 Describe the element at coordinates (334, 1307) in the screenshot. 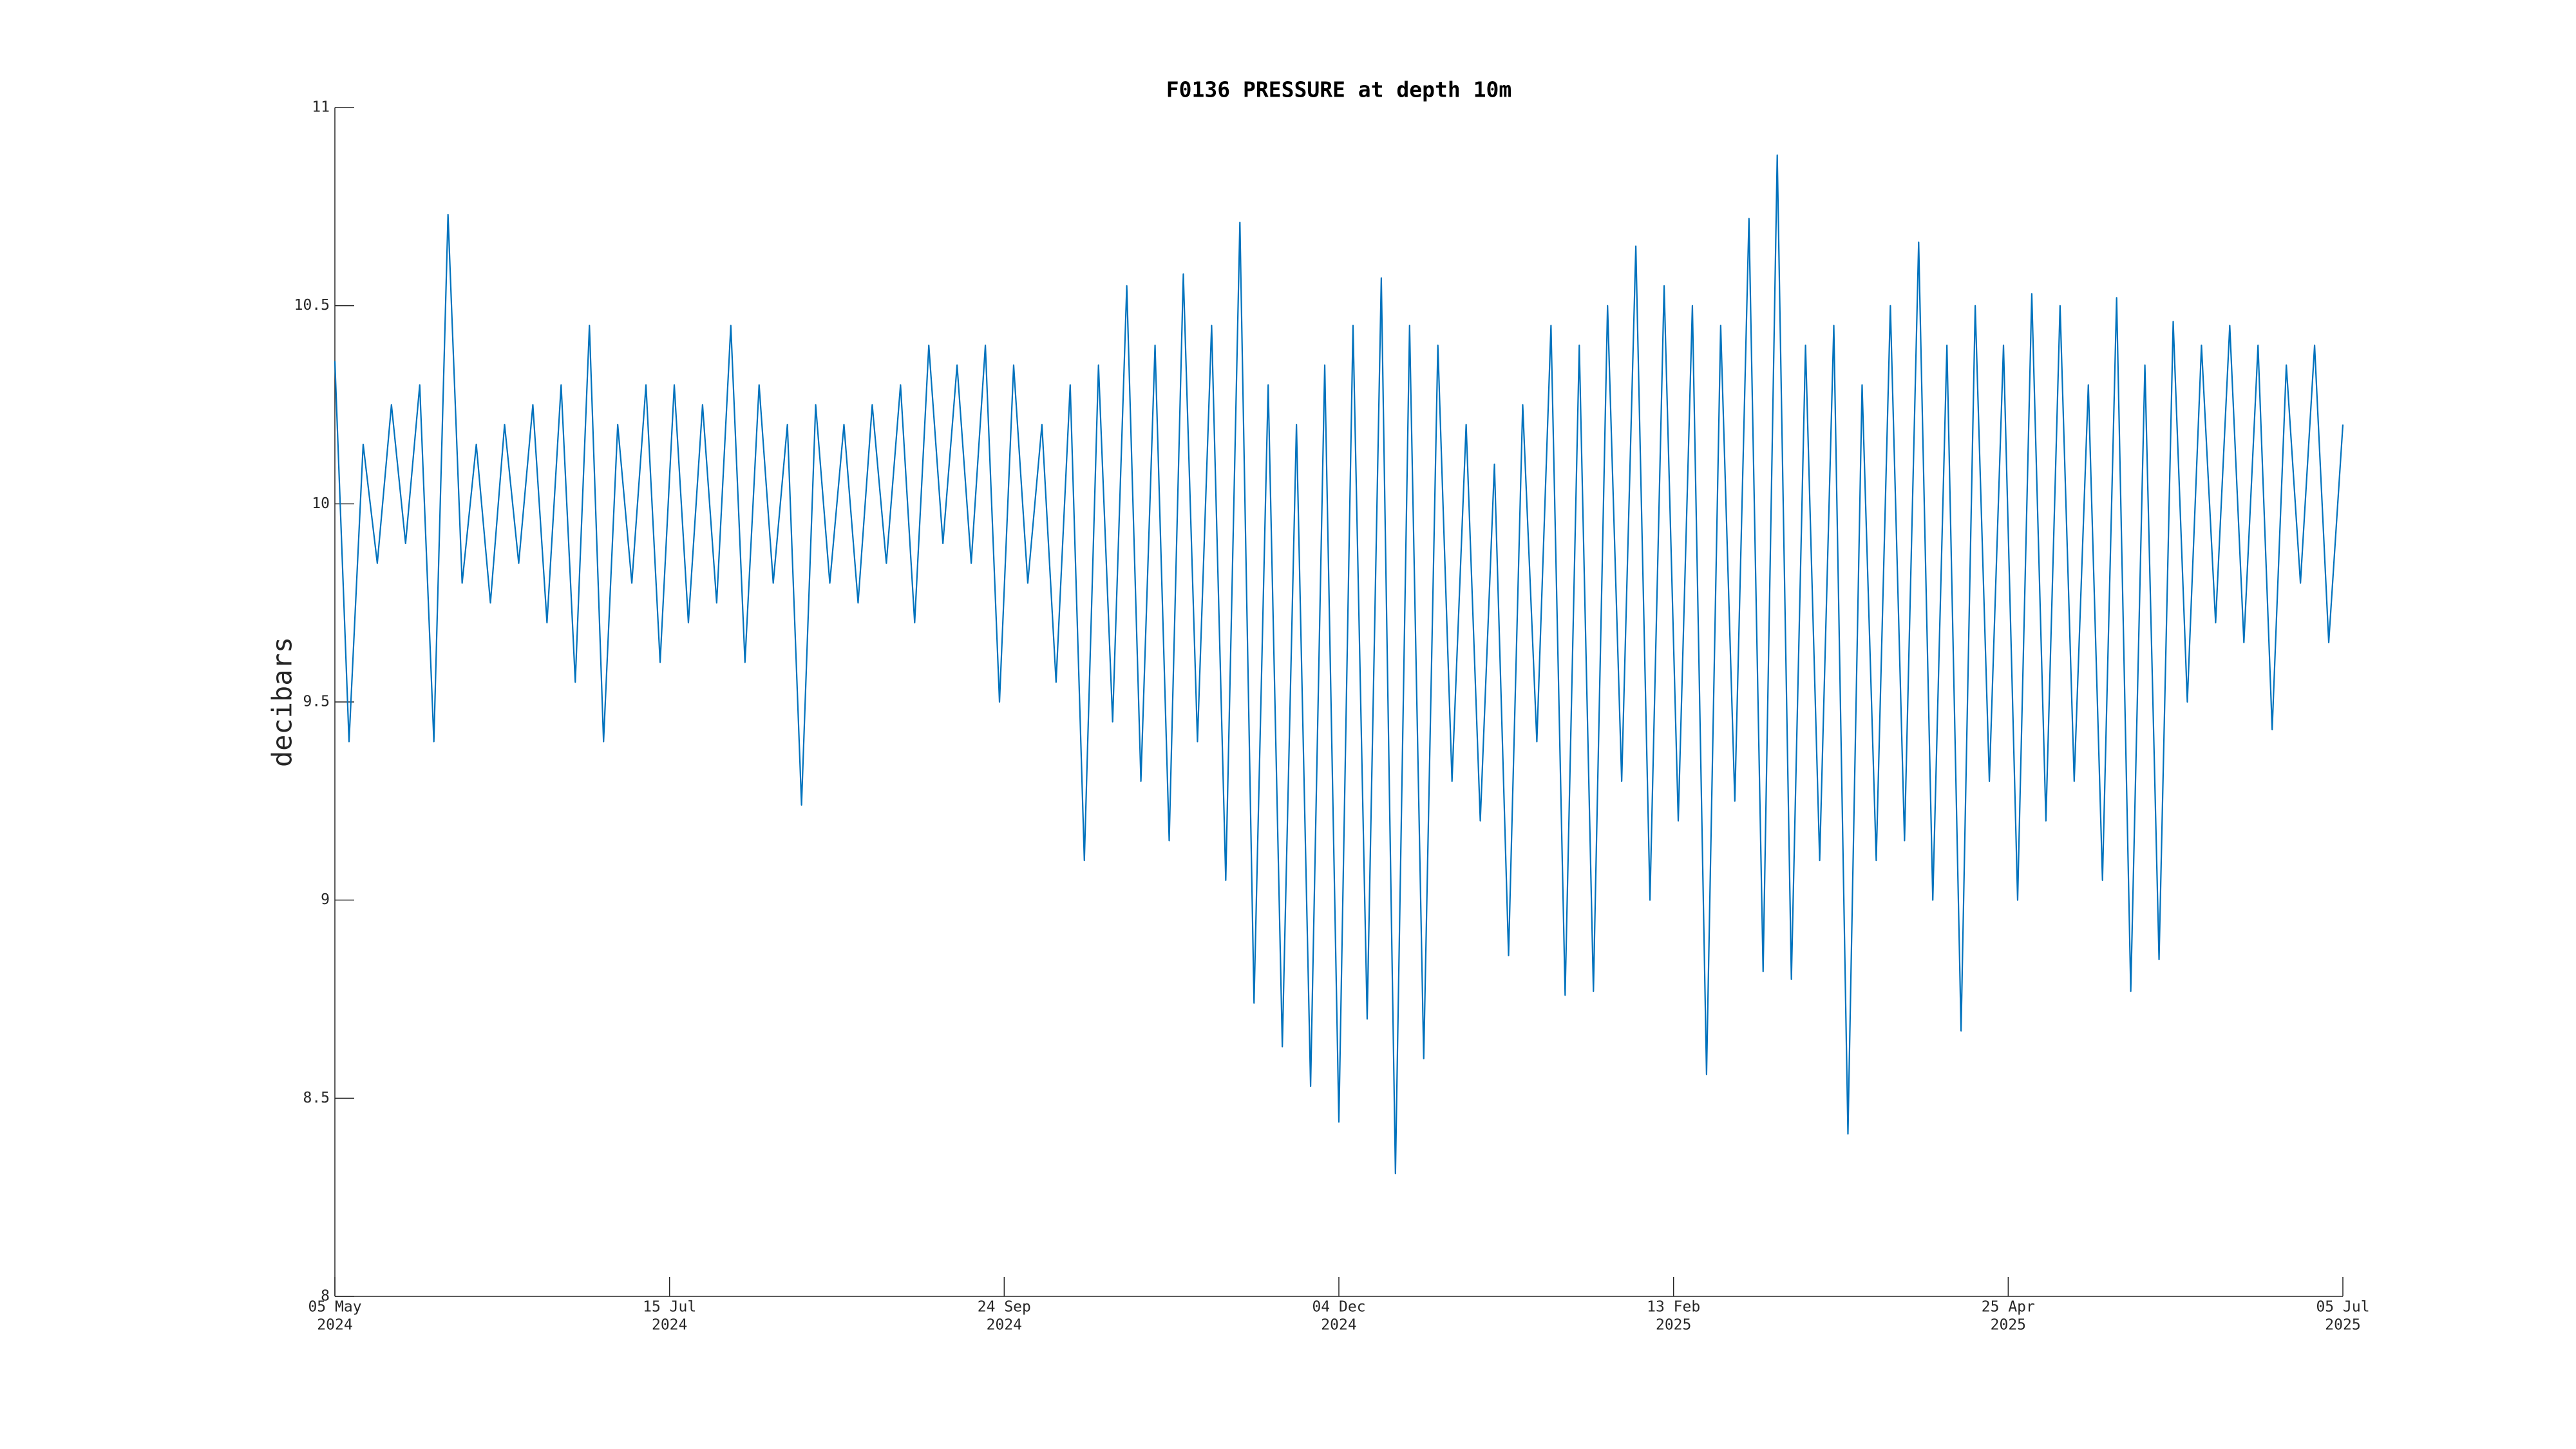

I see `x-tick-label: 05 May` at that location.